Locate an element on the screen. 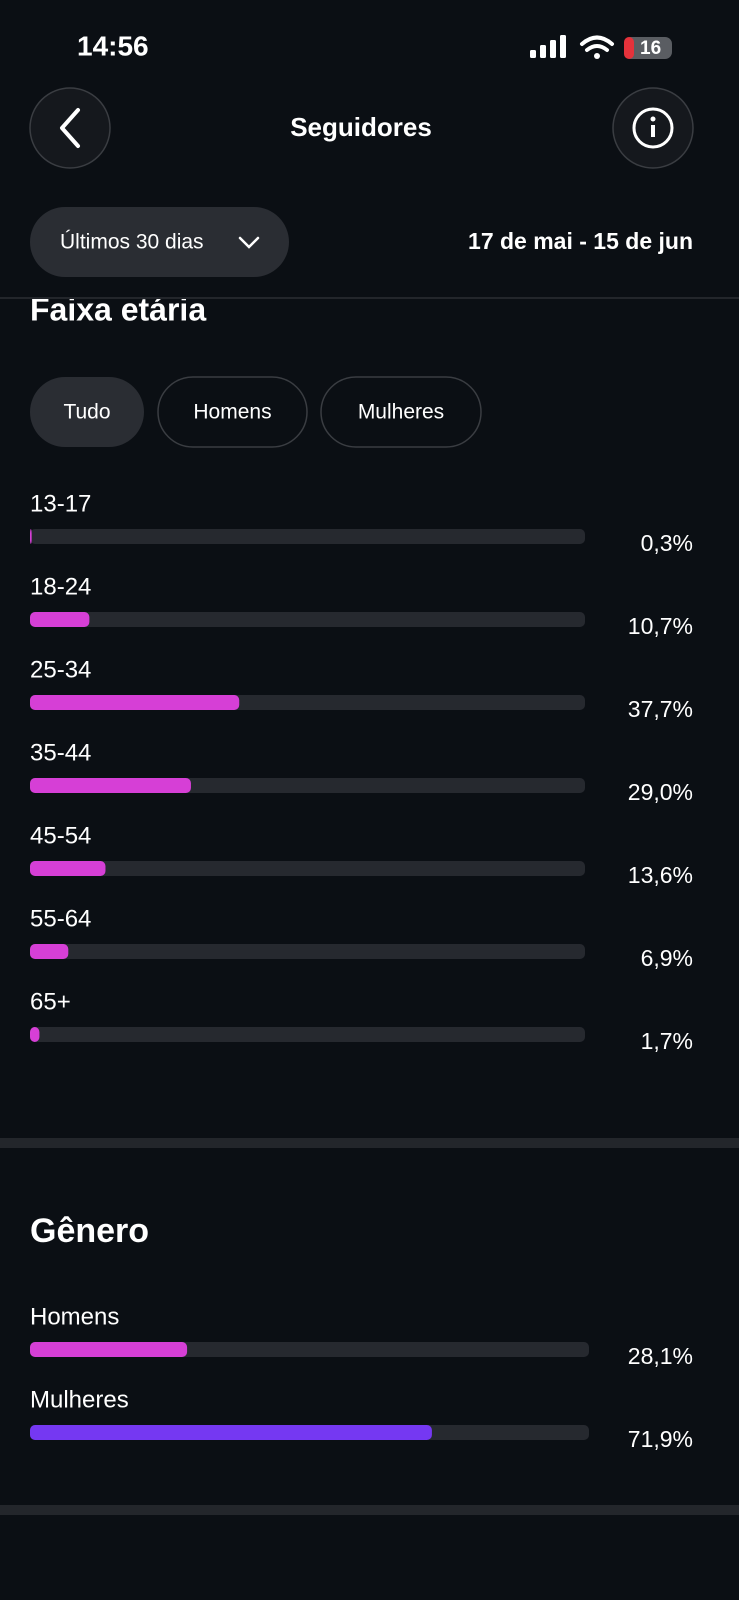  category-label: 35-44 is located at coordinates (60, 752).